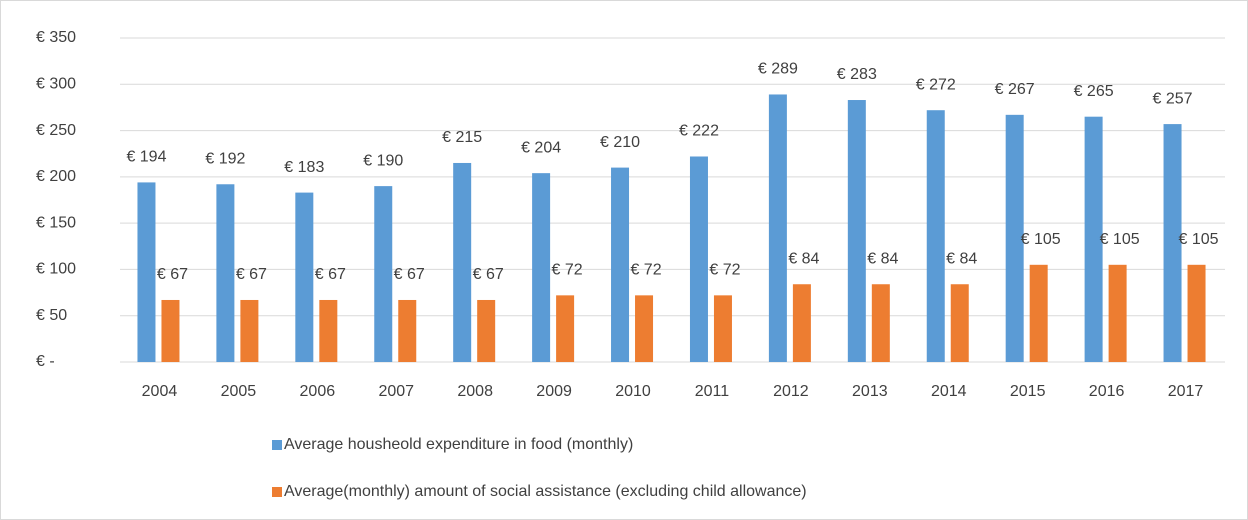 The width and height of the screenshot is (1248, 520). What do you see at coordinates (51, 315) in the screenshot?
I see `y-tick-label: € 50` at bounding box center [51, 315].